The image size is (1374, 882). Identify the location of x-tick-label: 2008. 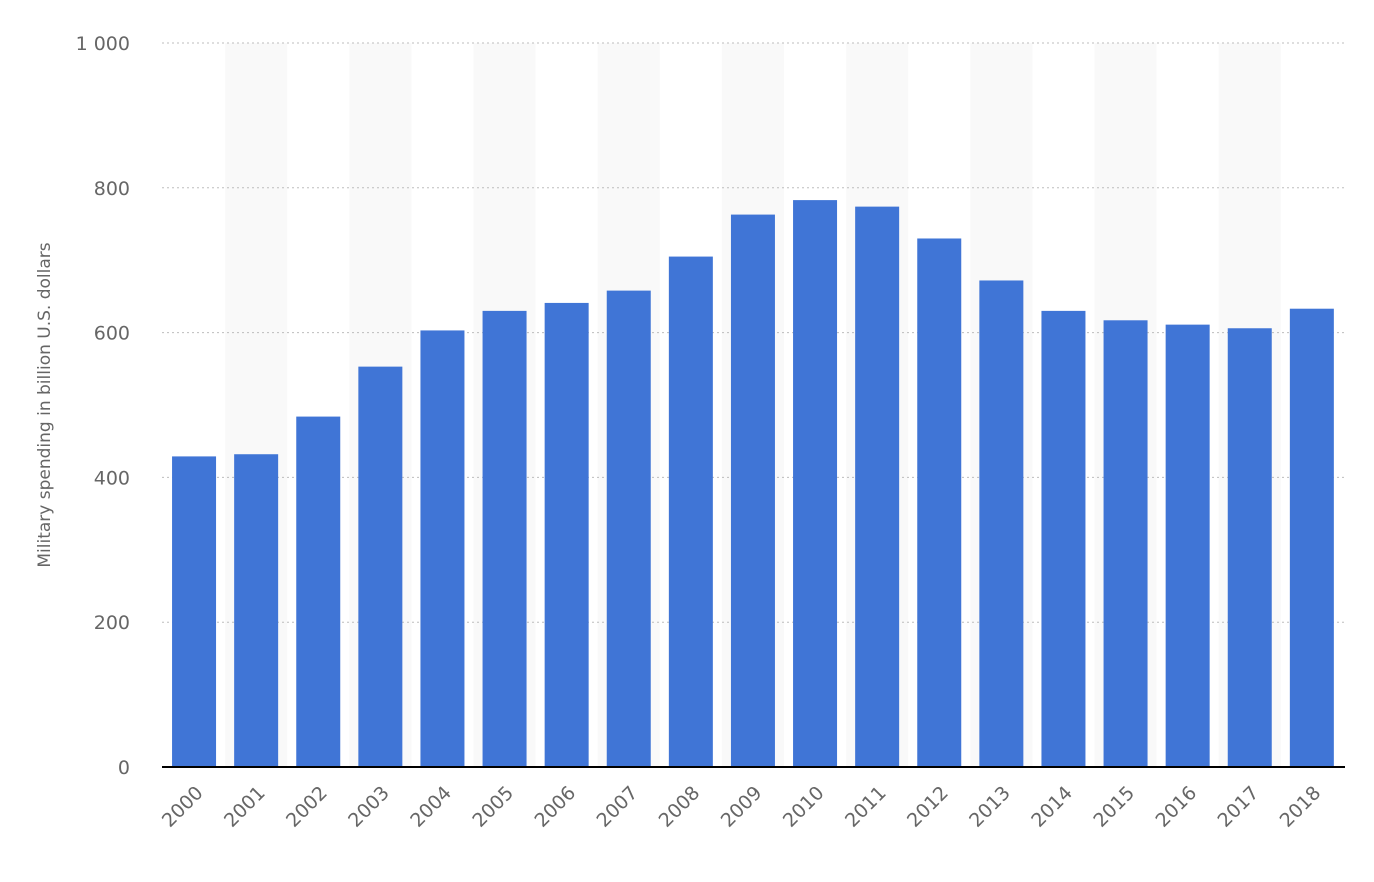
(680, 807).